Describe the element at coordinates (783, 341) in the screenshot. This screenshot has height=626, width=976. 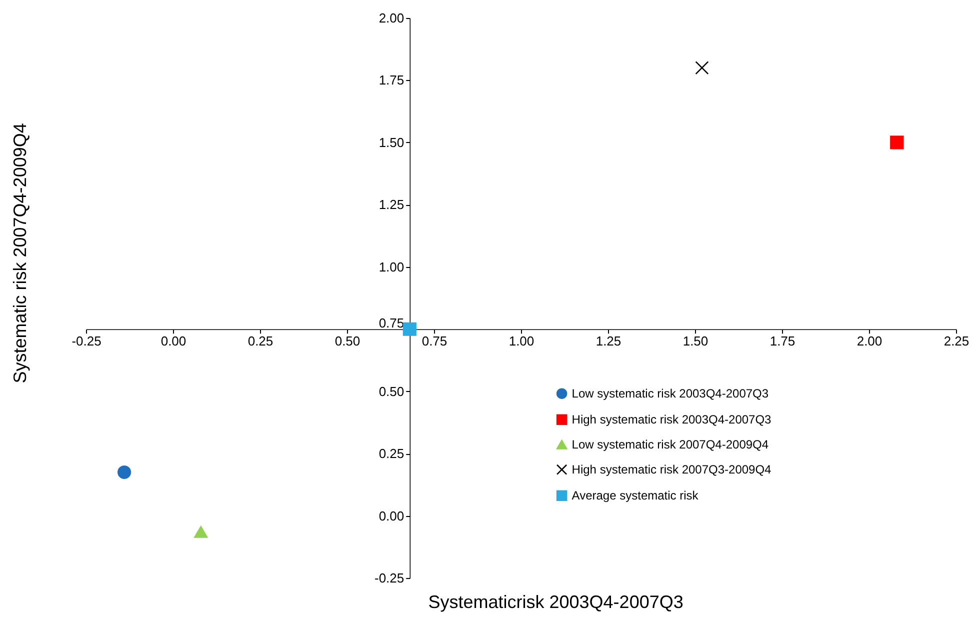
I see `x-tick-label: 1.75` at that location.